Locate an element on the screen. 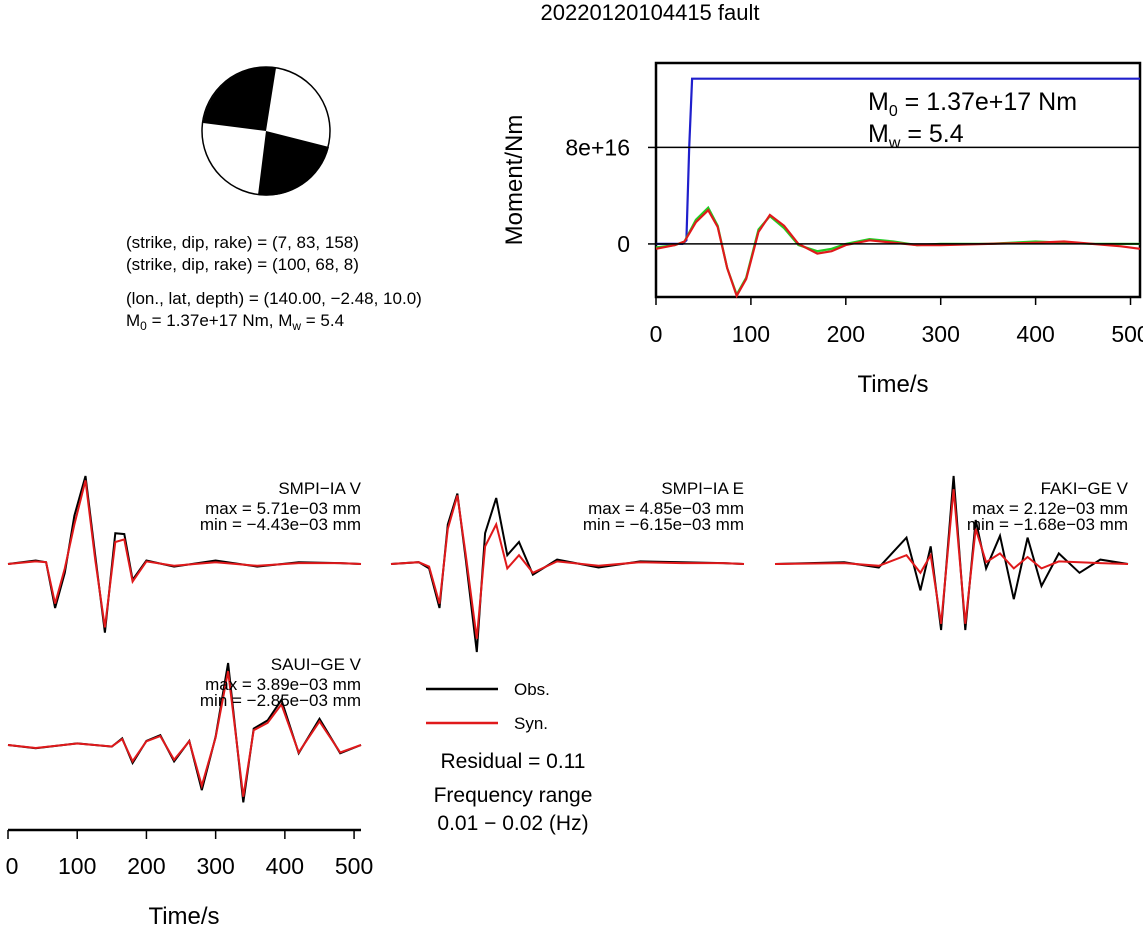  waveform-xtick-label: 500 is located at coordinates (354, 866).